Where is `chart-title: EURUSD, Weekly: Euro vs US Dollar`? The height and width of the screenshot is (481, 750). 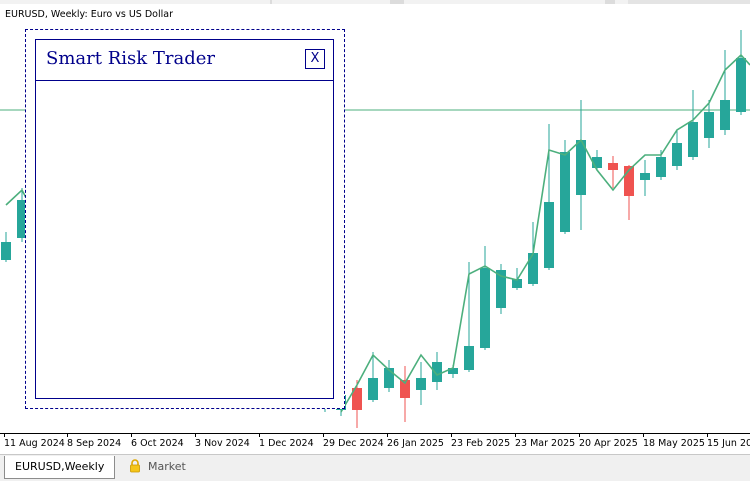 chart-title: EURUSD, Weekly: Euro vs US Dollar is located at coordinates (89, 14).